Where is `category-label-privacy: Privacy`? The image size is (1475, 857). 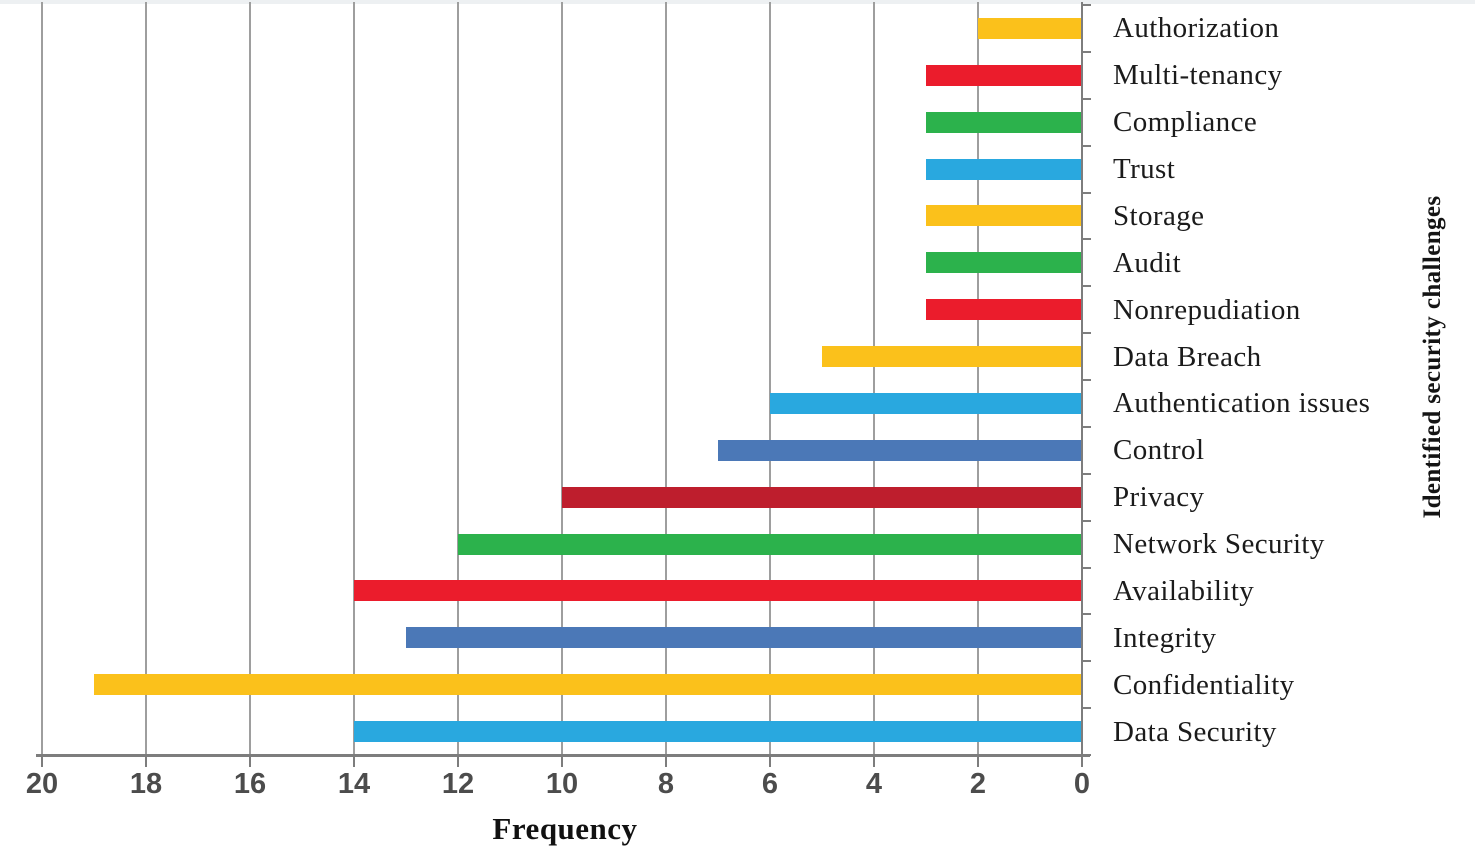 category-label-privacy: Privacy is located at coordinates (1159, 497).